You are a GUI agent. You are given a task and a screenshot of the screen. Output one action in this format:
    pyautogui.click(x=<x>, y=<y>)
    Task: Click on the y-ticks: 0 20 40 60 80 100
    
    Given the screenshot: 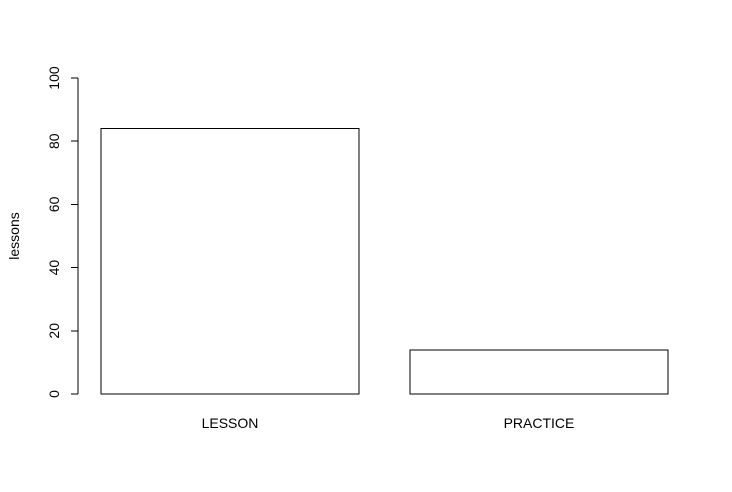 What is the action you would take?
    pyautogui.click(x=62, y=232)
    